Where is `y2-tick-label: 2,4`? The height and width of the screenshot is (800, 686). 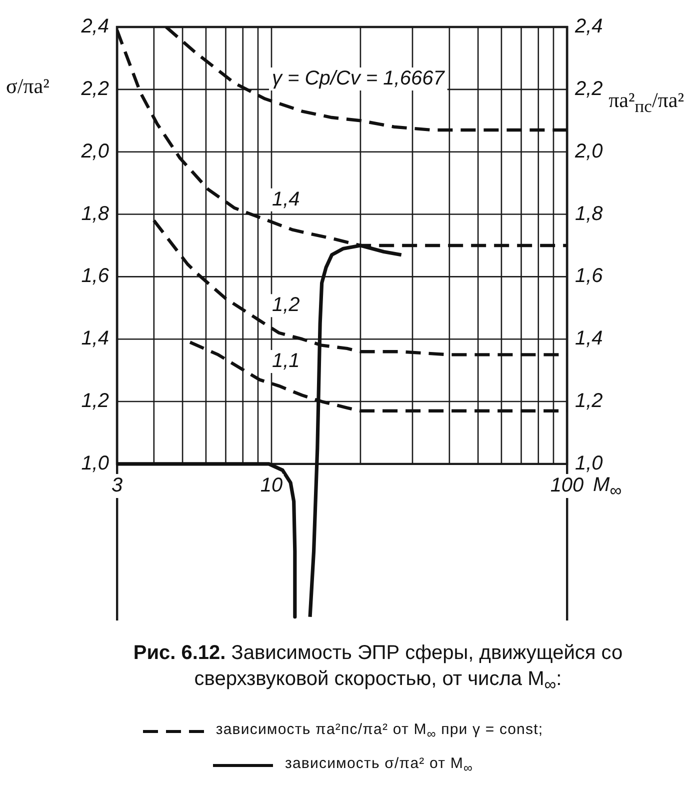 y2-tick-label: 2,4 is located at coordinates (588, 27).